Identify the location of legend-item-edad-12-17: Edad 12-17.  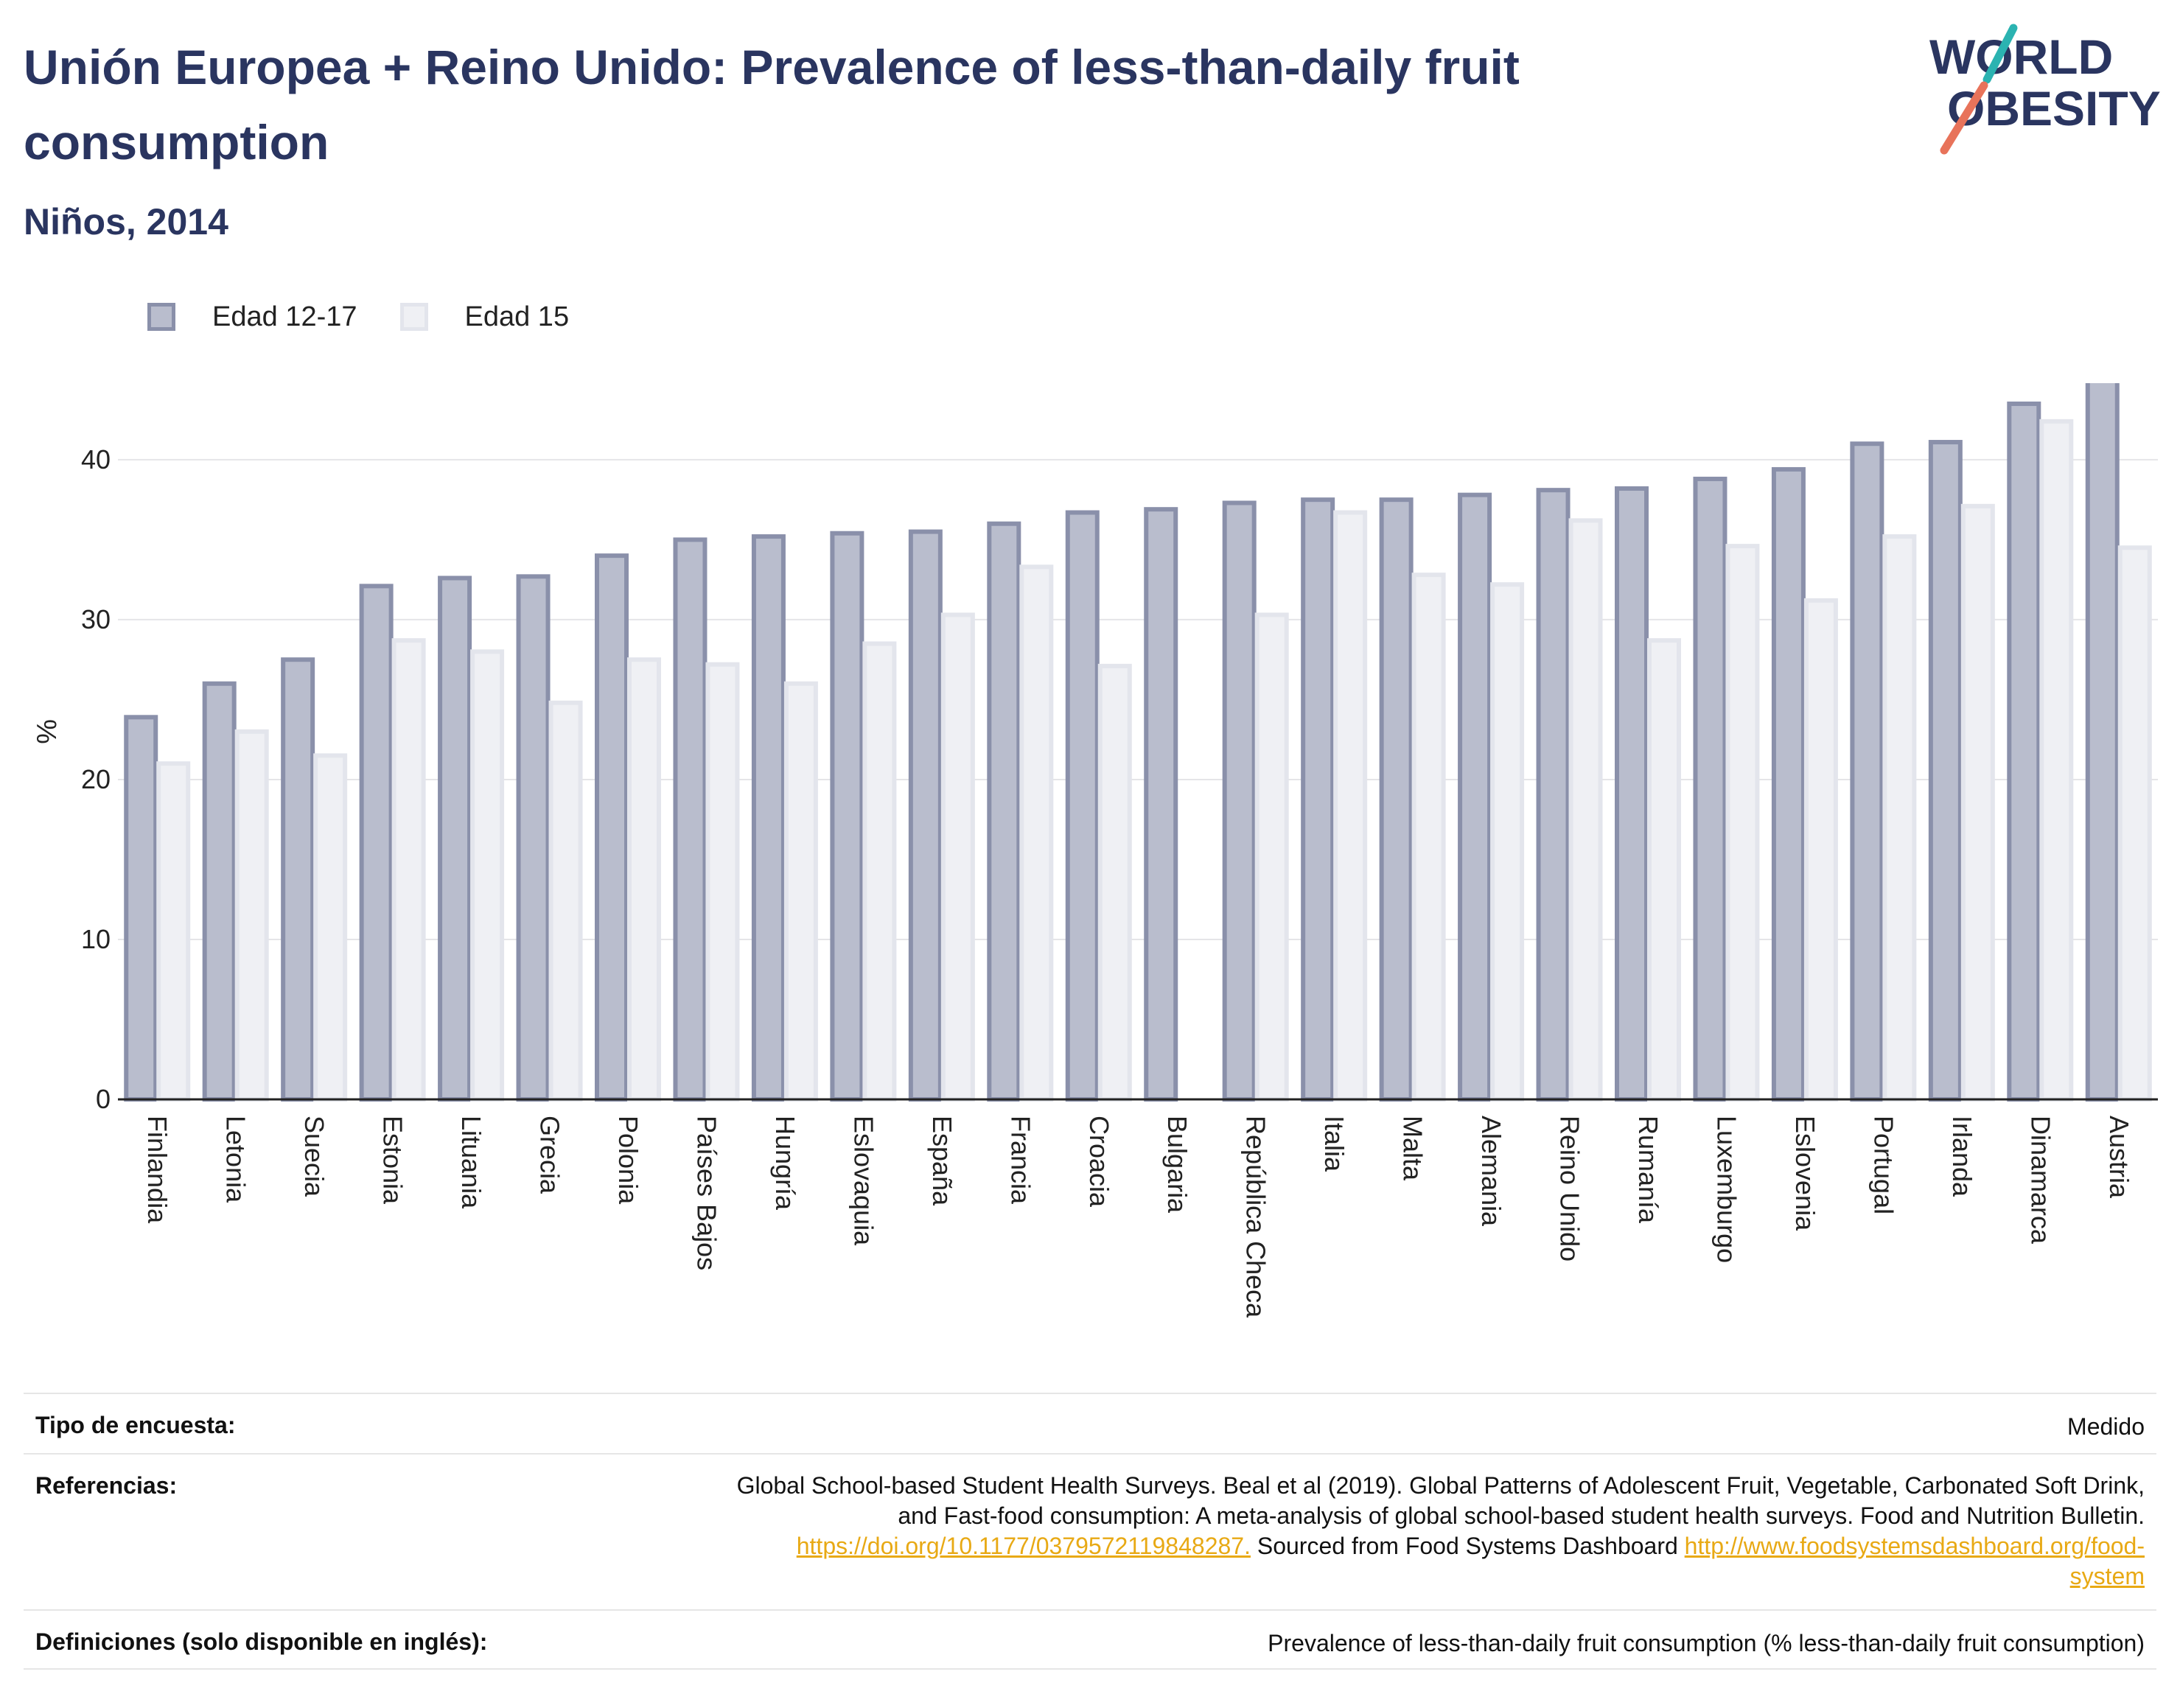
(252, 317).